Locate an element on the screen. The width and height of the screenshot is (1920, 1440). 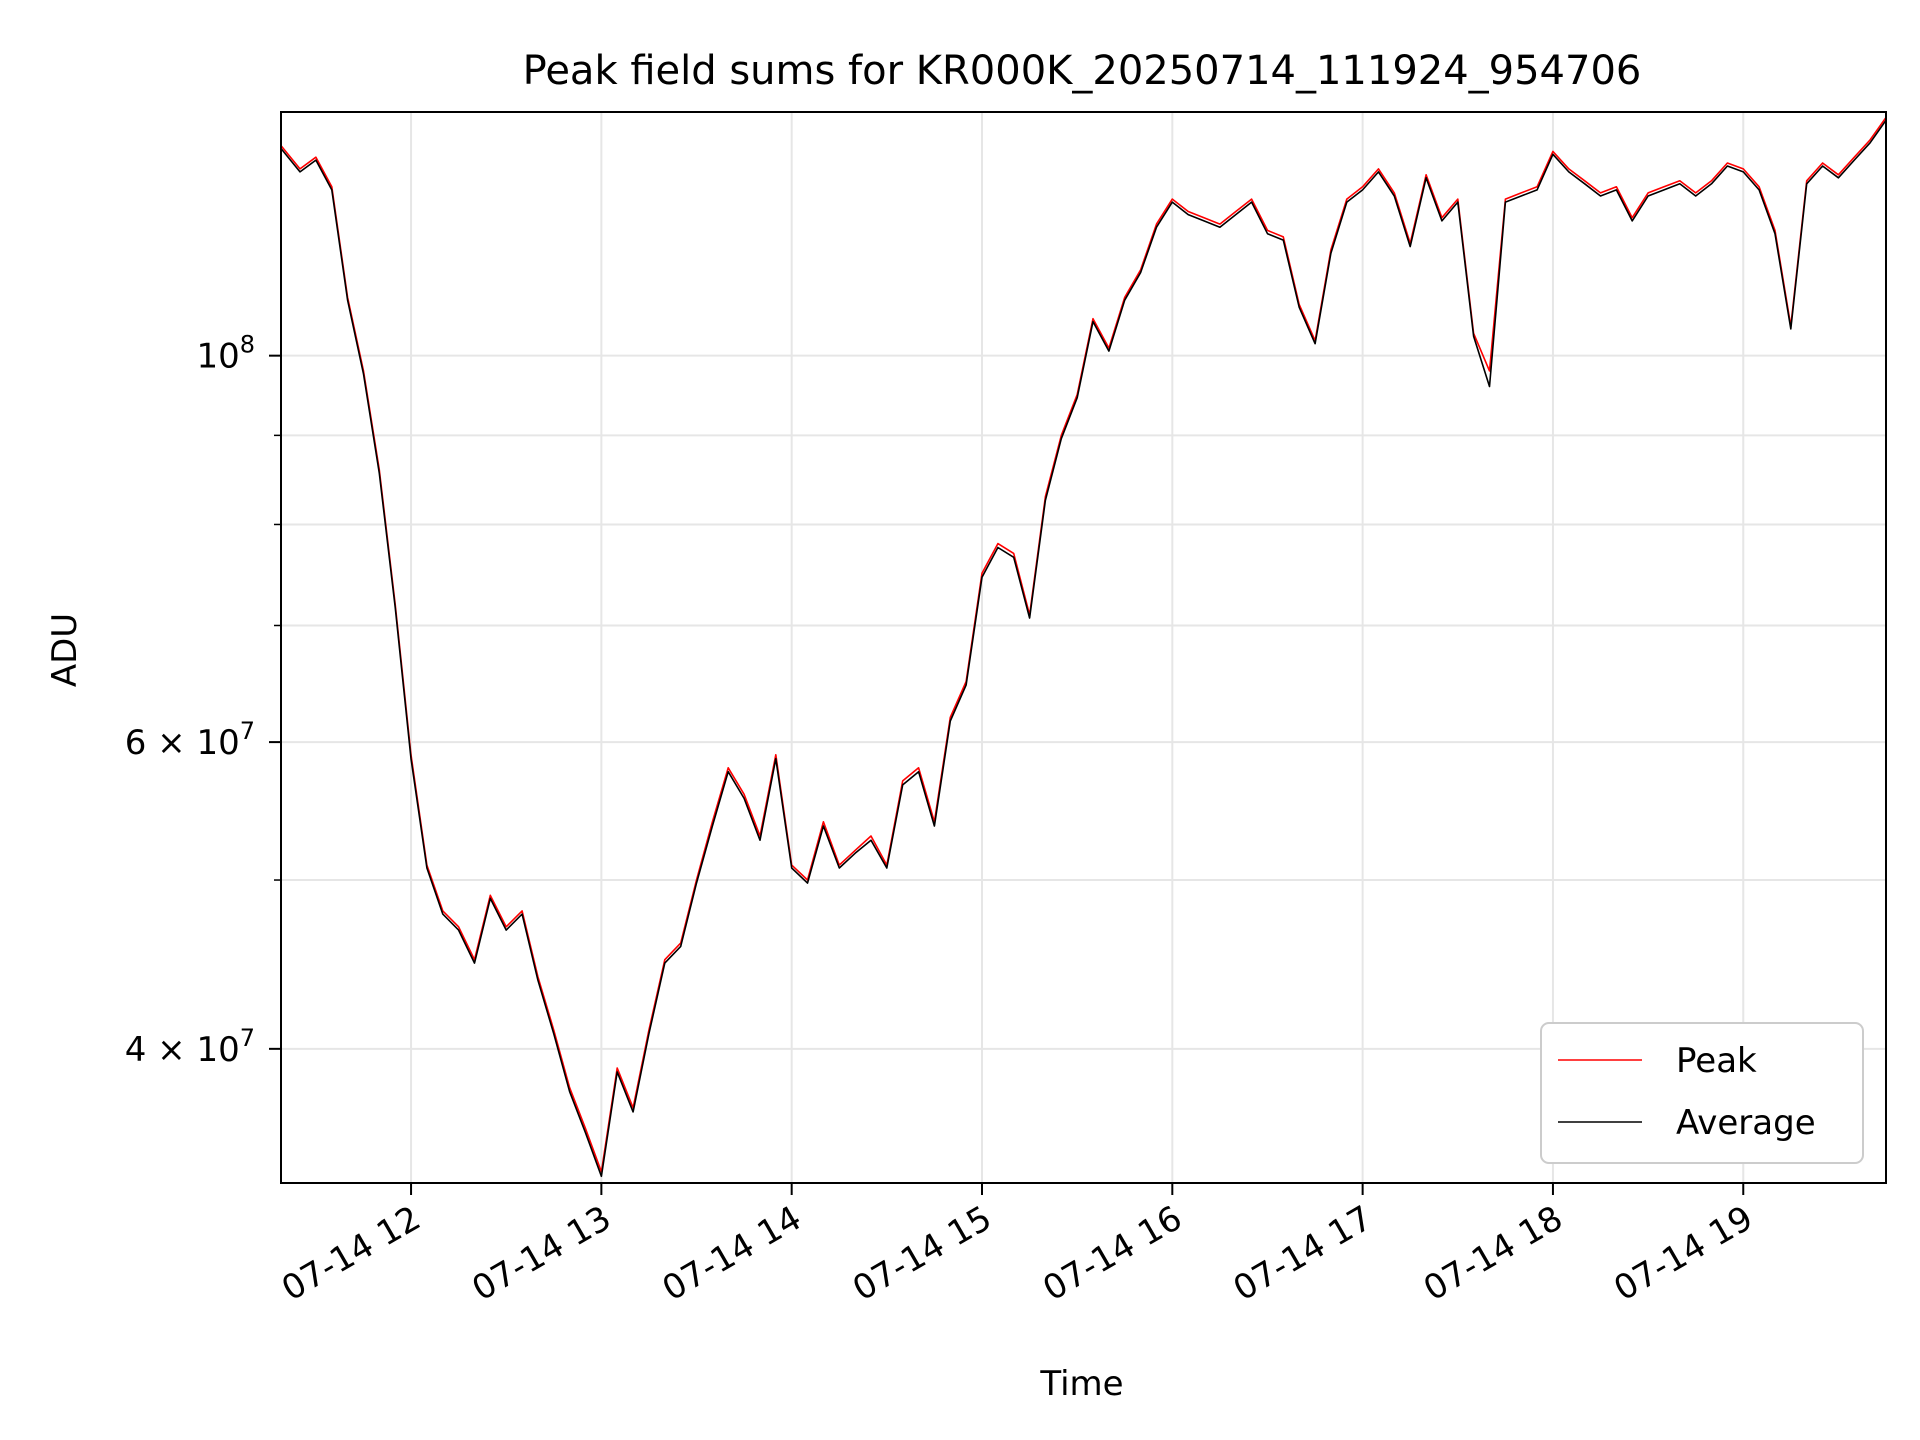
y-tick-label: 108 is located at coordinates (225, 354).